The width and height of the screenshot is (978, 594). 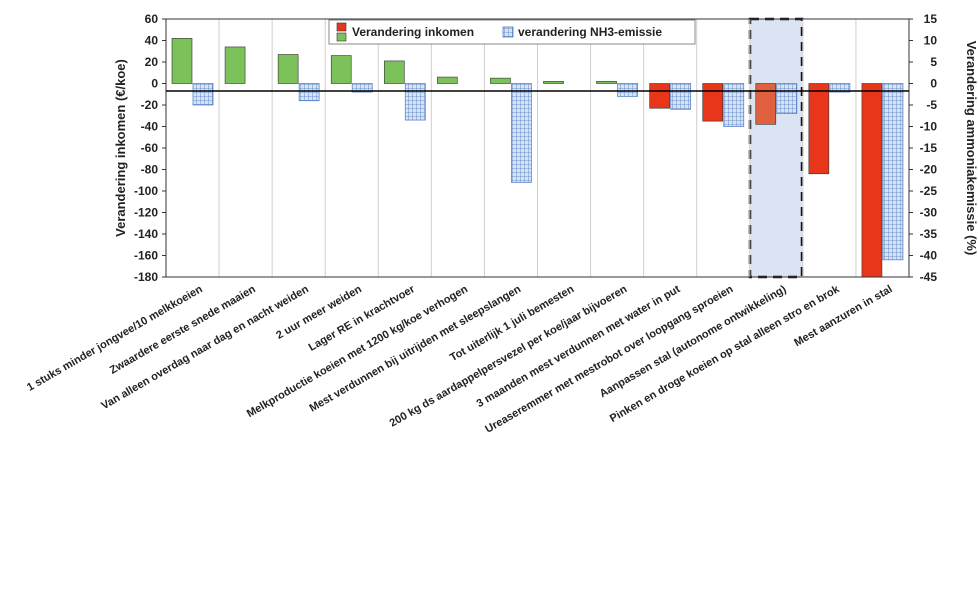 I want to click on legend-label-emission: verandering NH3-emissie, so click(x=590, y=32).